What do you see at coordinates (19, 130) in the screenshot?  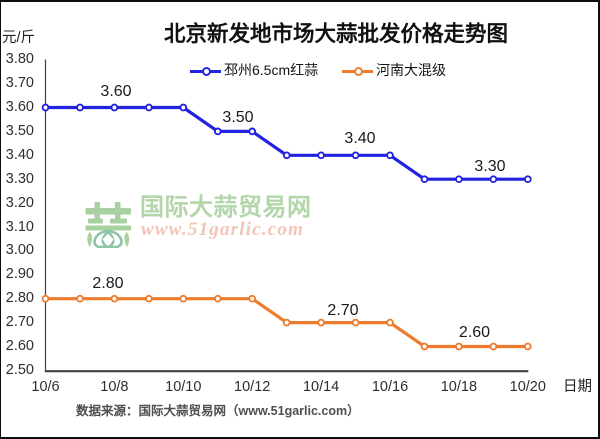 I see `y-tick-label-3.50: 3.50` at bounding box center [19, 130].